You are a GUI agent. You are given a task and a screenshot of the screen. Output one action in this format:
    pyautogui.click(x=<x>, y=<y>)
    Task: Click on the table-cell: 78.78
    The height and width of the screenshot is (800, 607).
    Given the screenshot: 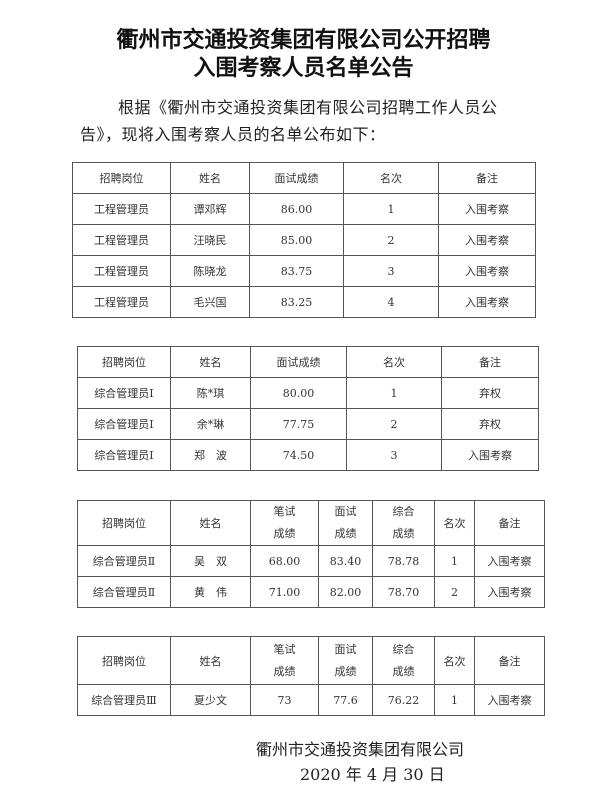 What is the action you would take?
    pyautogui.click(x=403, y=561)
    